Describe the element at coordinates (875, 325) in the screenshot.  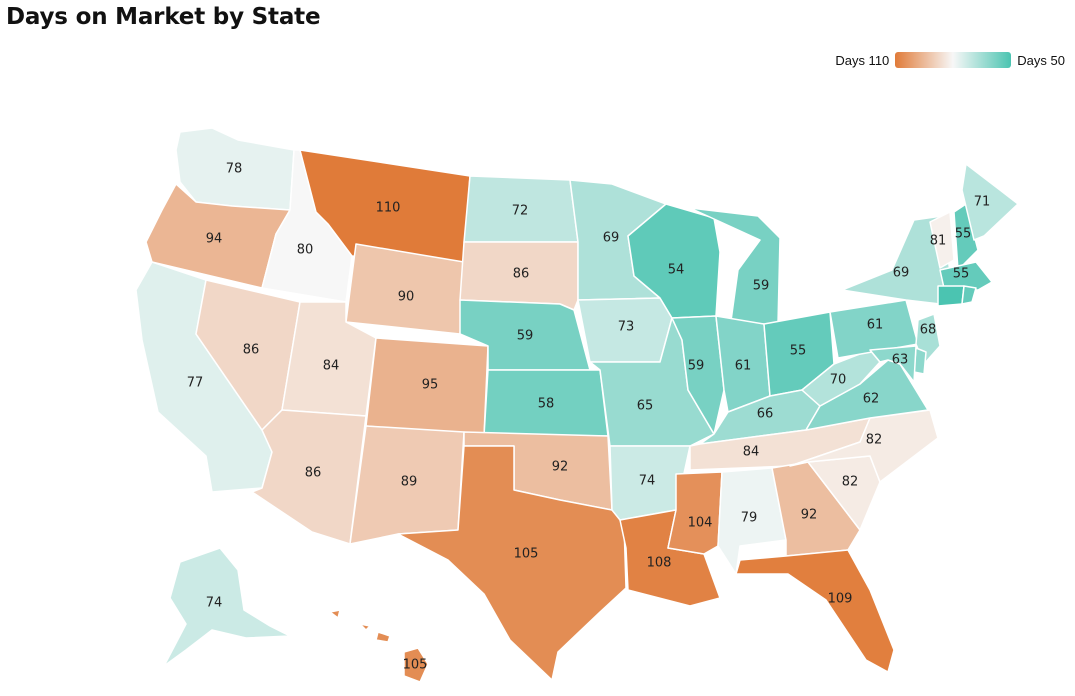
I see `state-value-pa: 61` at that location.